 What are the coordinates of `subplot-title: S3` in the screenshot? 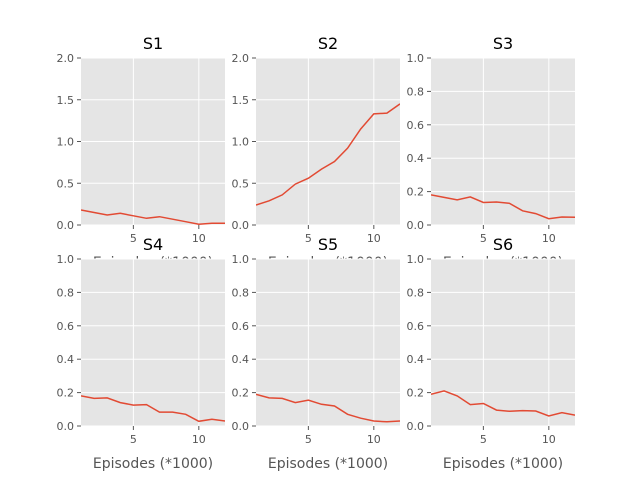 It's located at (503, 43).